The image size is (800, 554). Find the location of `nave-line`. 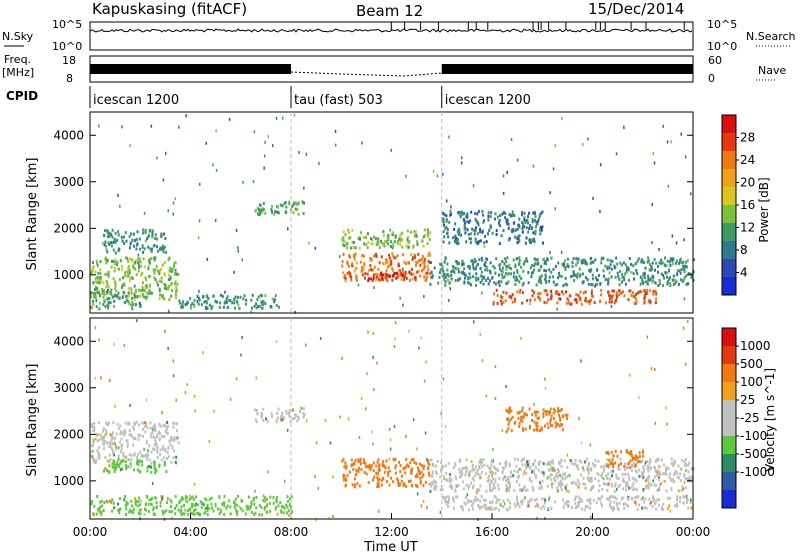

nave-line is located at coordinates (366, 74).